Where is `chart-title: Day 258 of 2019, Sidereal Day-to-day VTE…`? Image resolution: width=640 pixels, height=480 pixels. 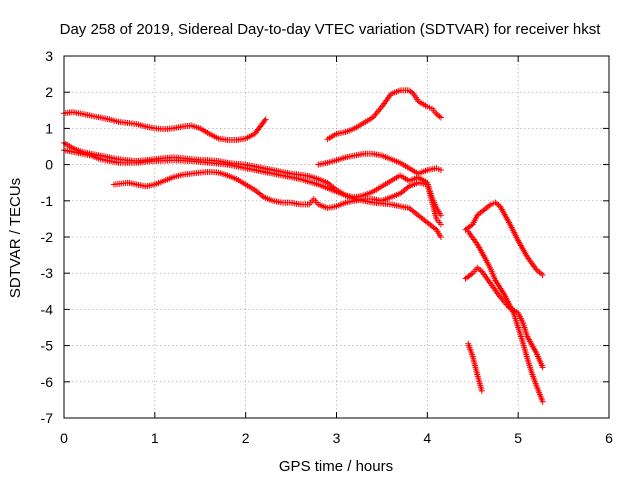
chart-title: Day 258 of 2019, Sidereal Day-to-day VTE… is located at coordinates (331, 29).